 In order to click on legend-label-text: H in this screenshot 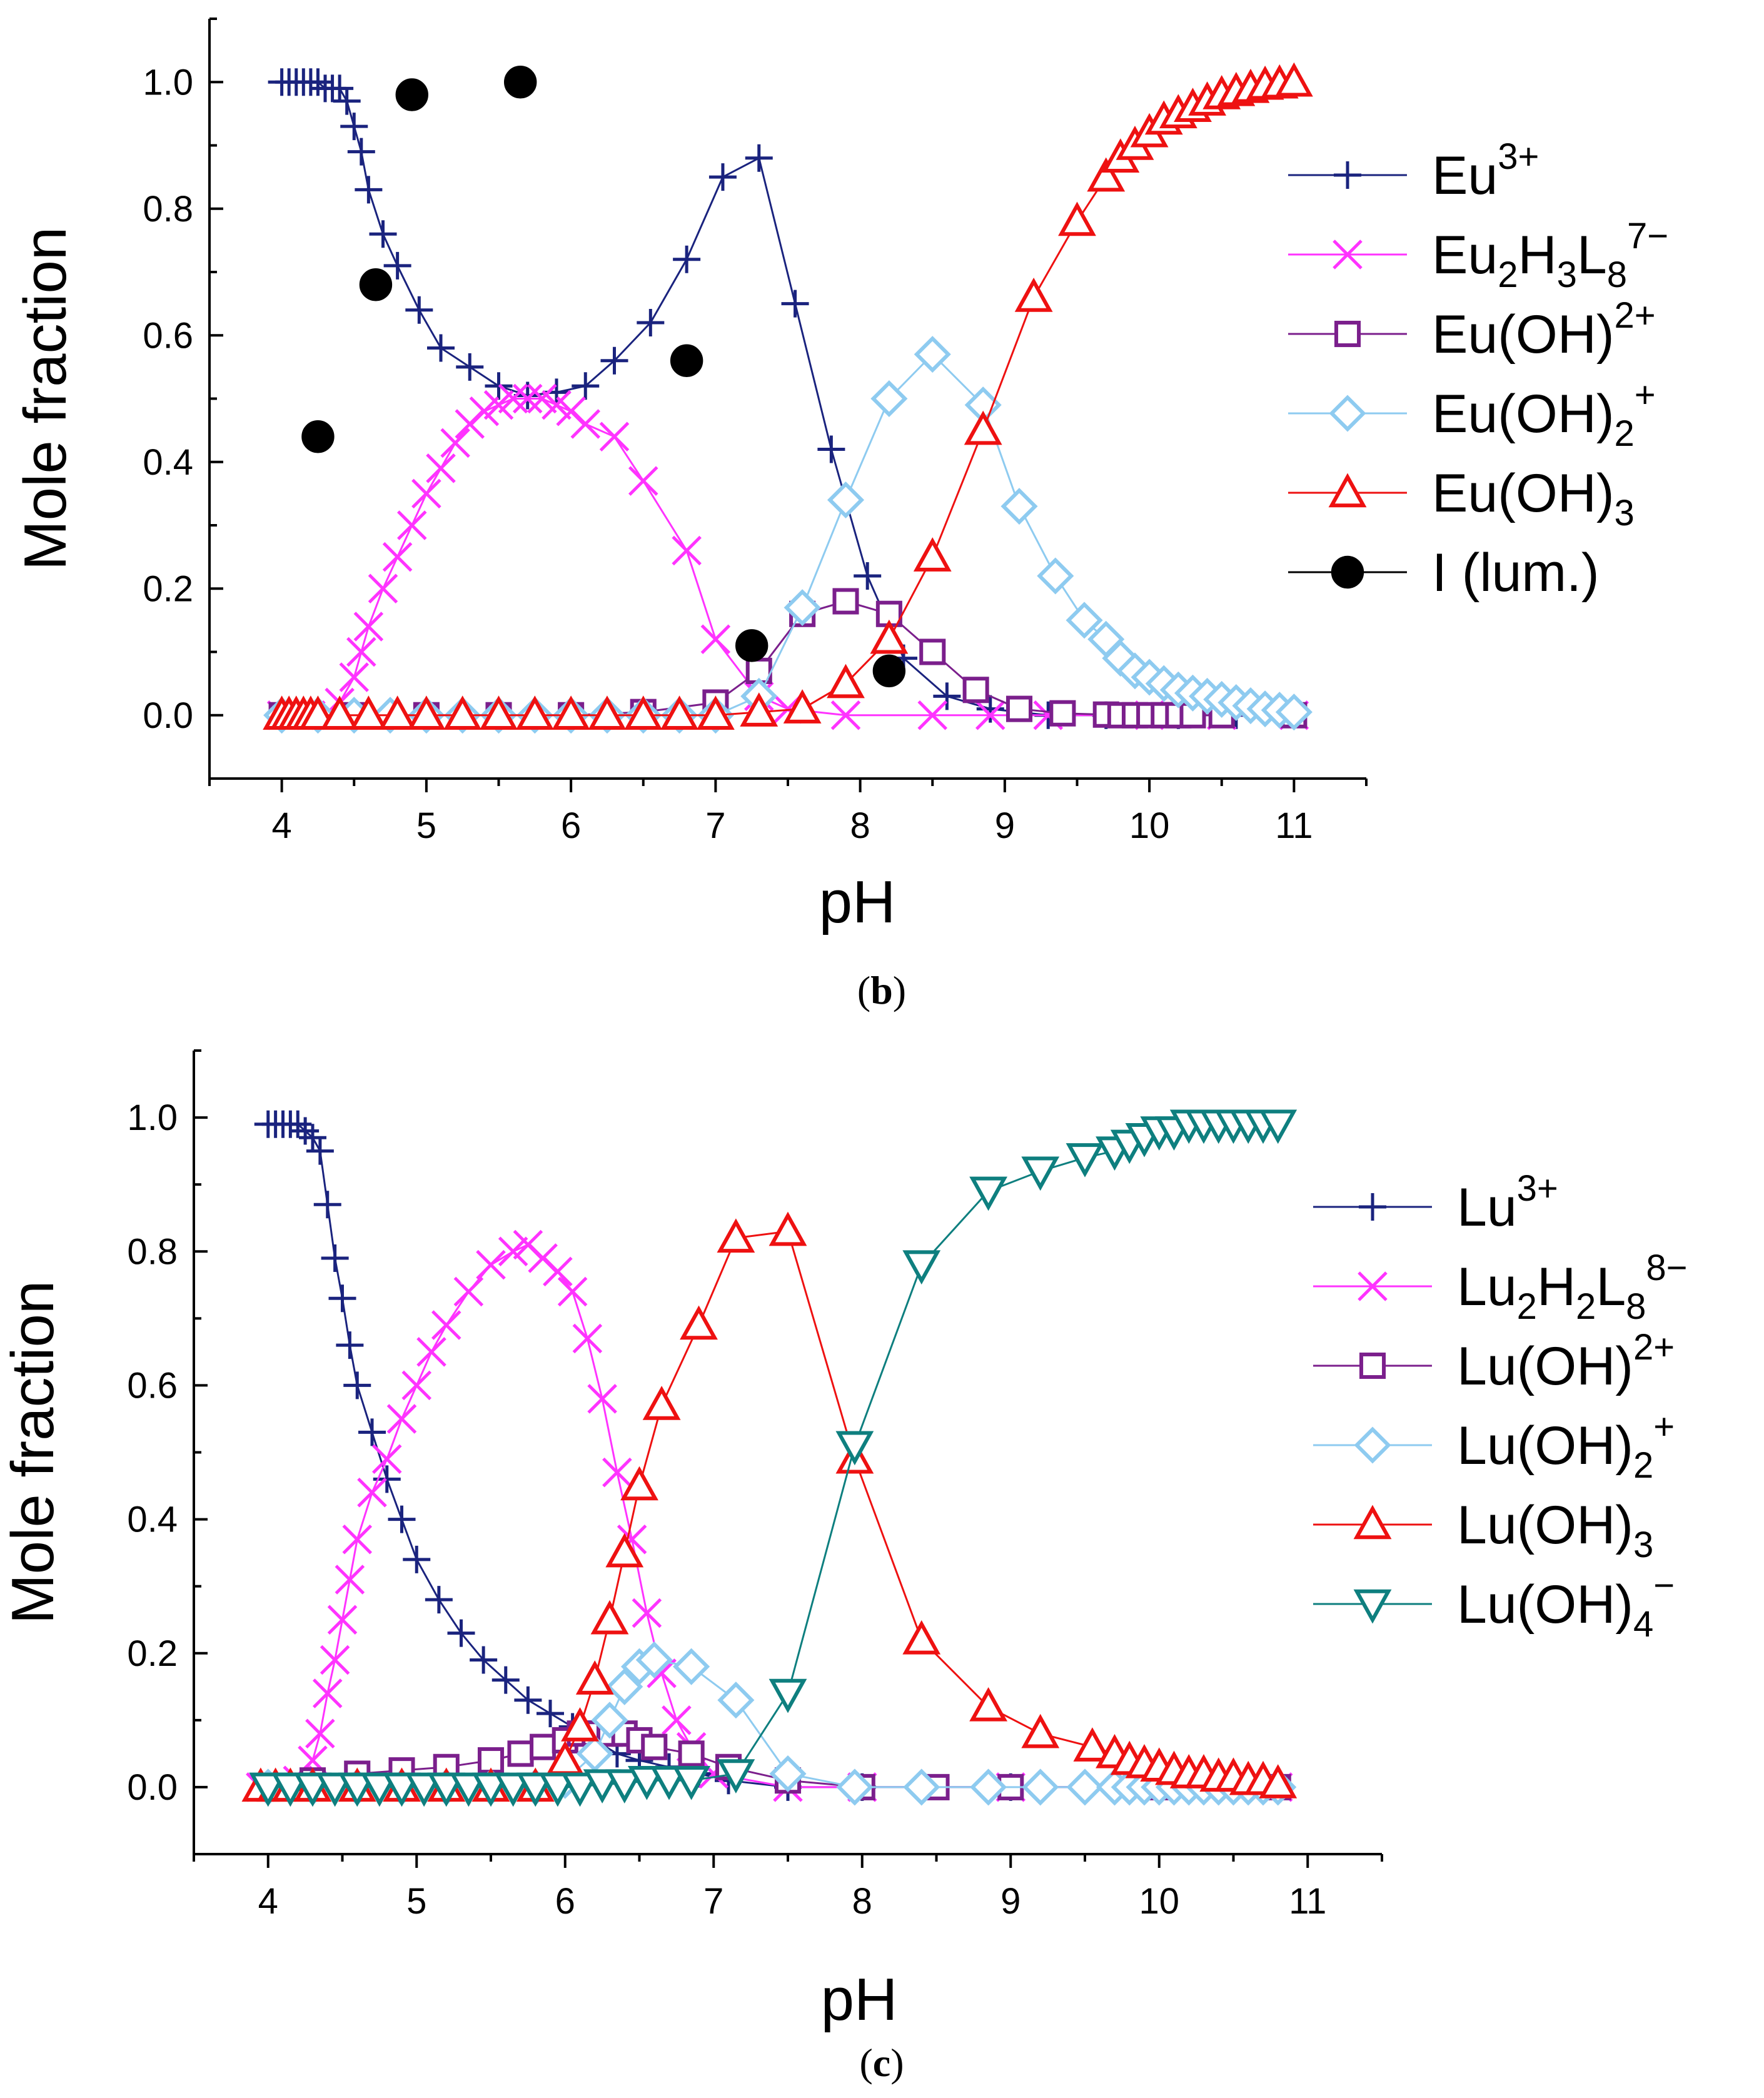, I will do `click(1557, 1287)`.